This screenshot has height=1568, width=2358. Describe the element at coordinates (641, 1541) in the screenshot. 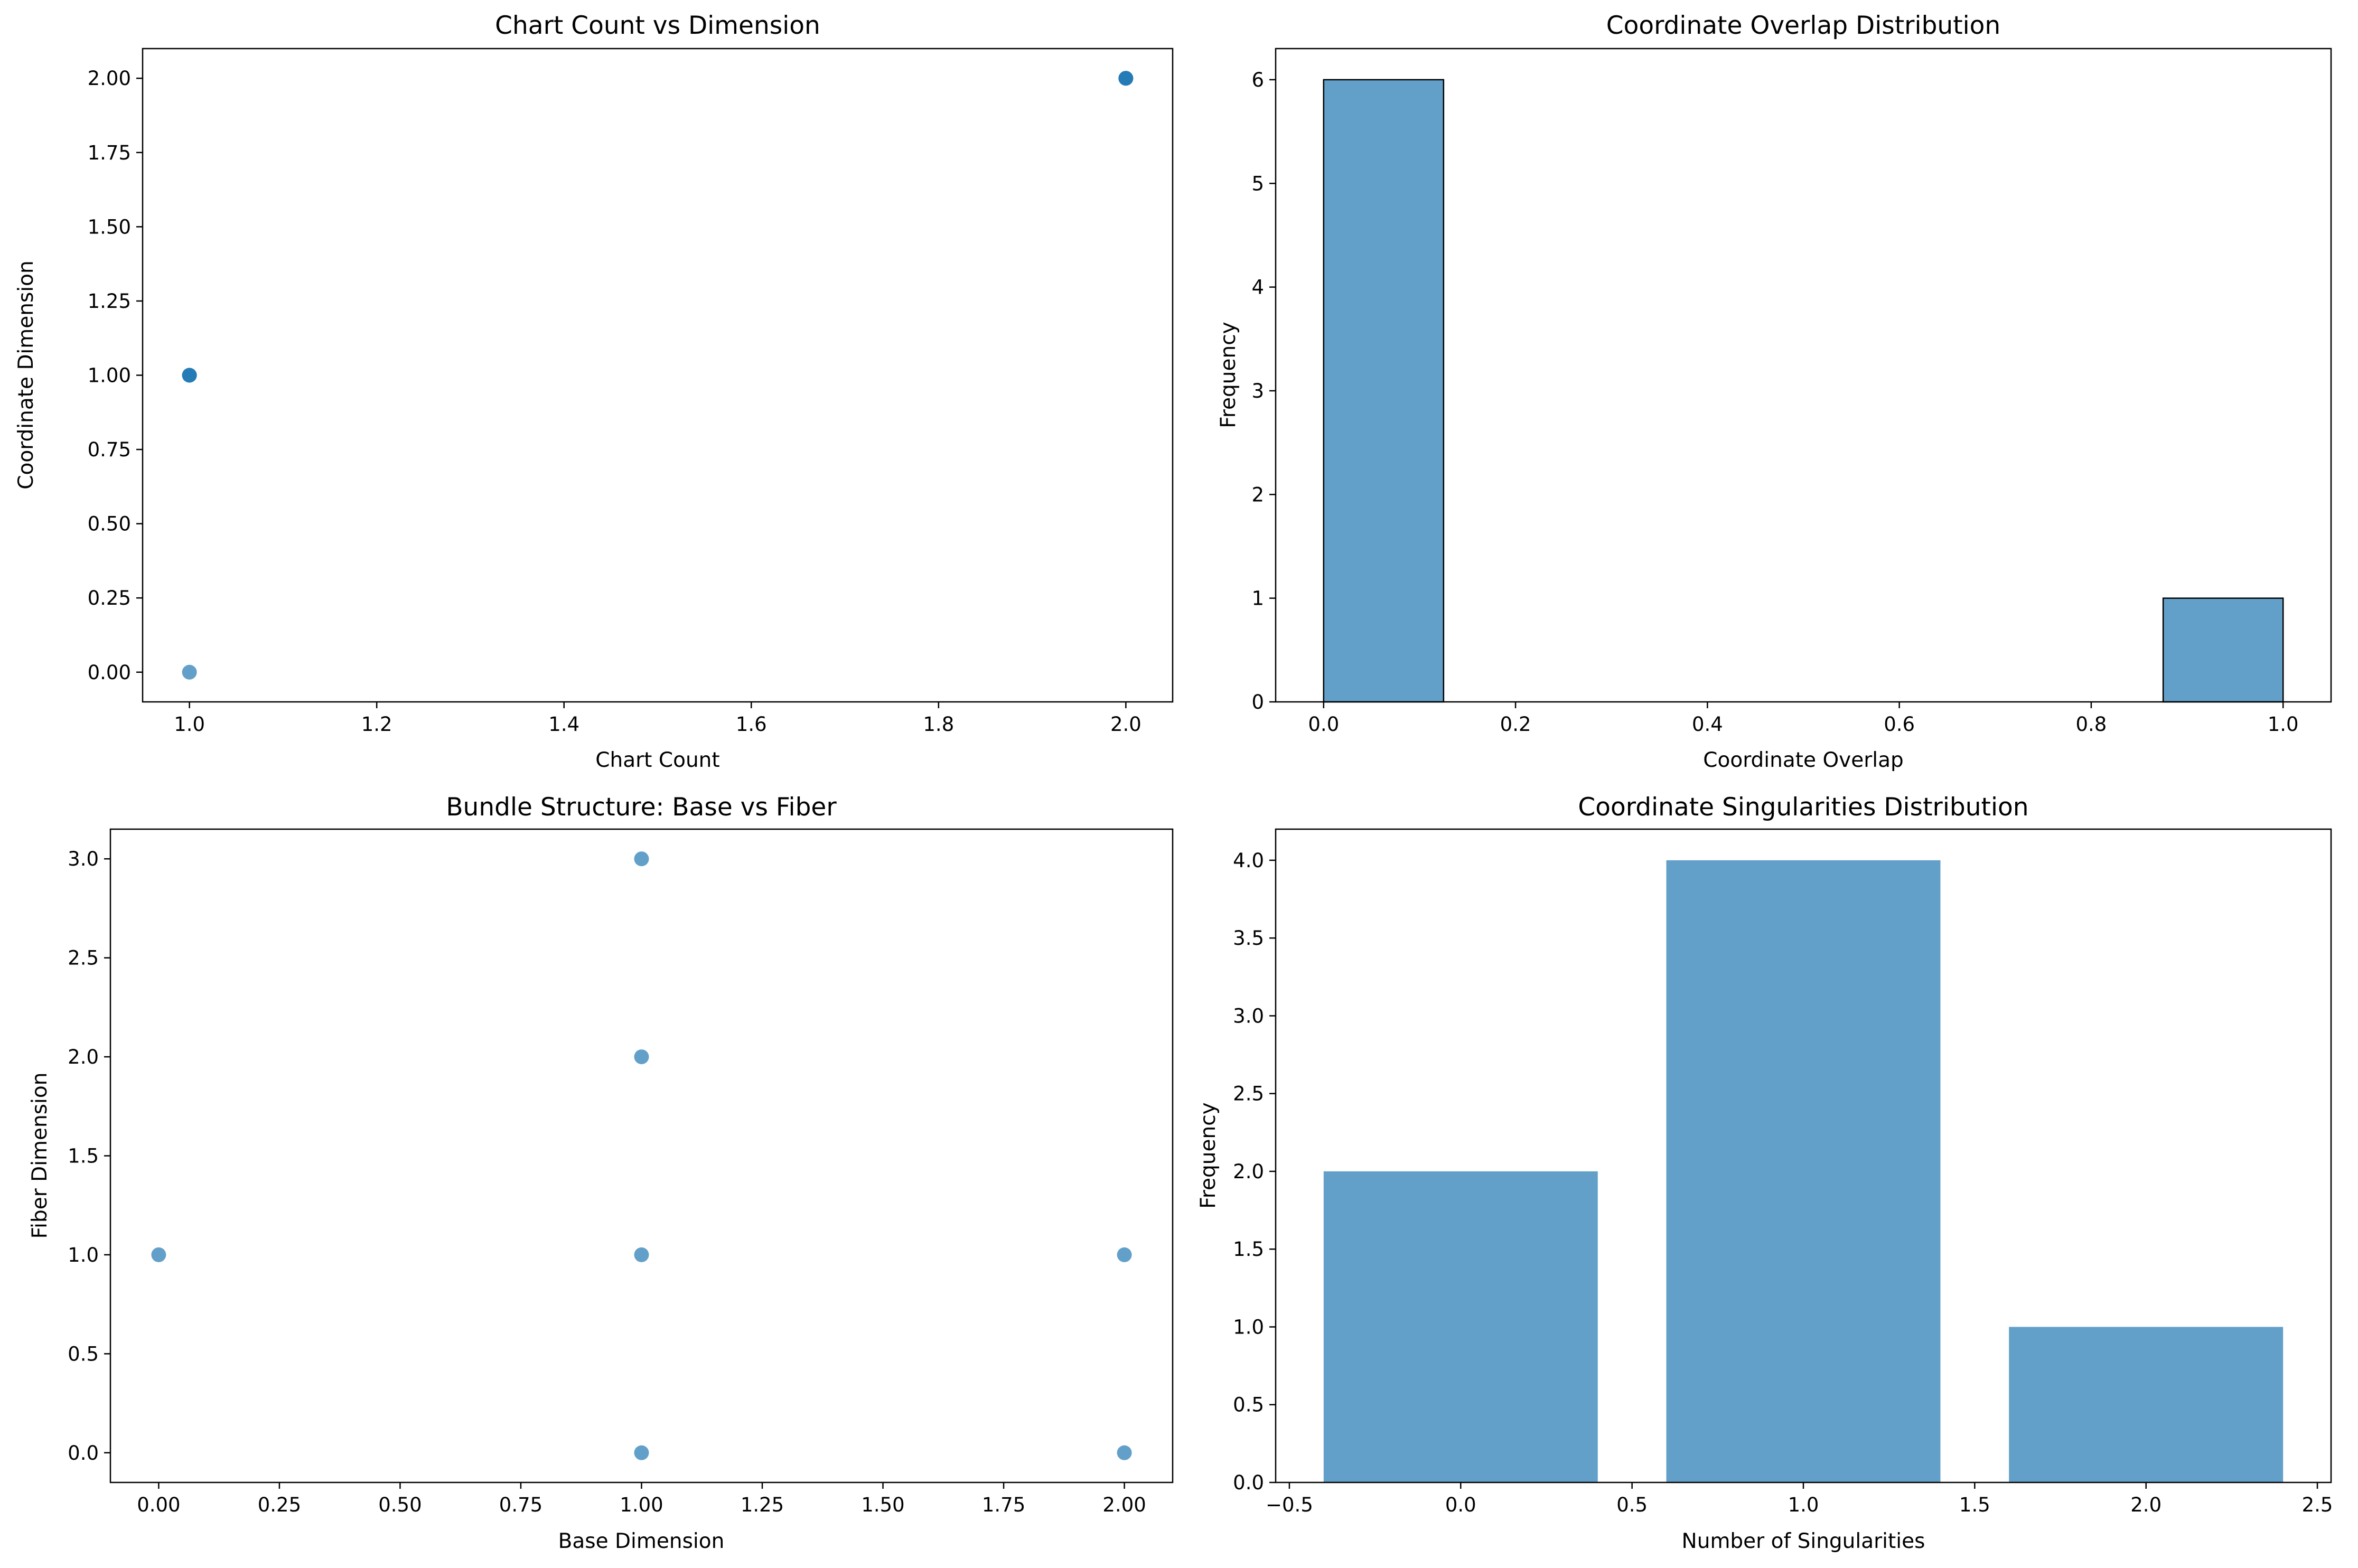

I see `x-axis-label: Base Dimension` at that location.